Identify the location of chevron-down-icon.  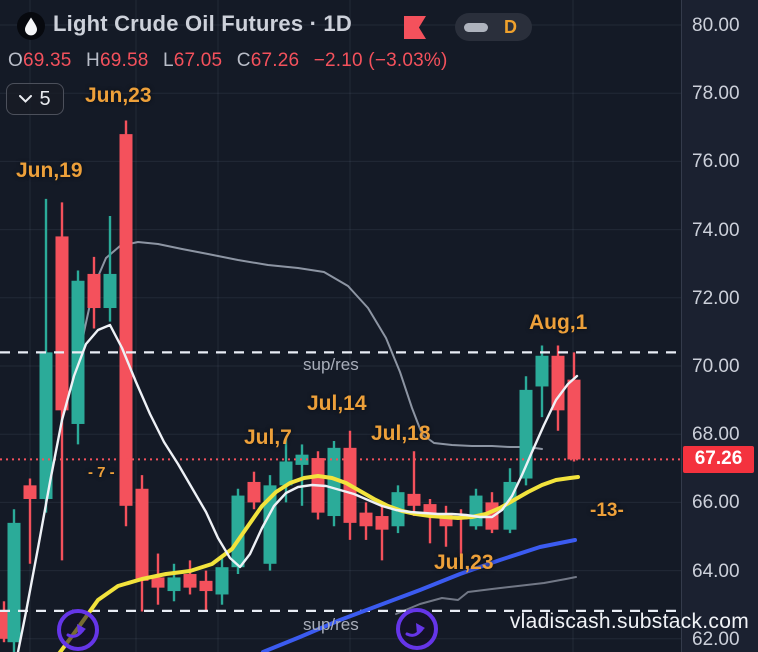
(26, 99).